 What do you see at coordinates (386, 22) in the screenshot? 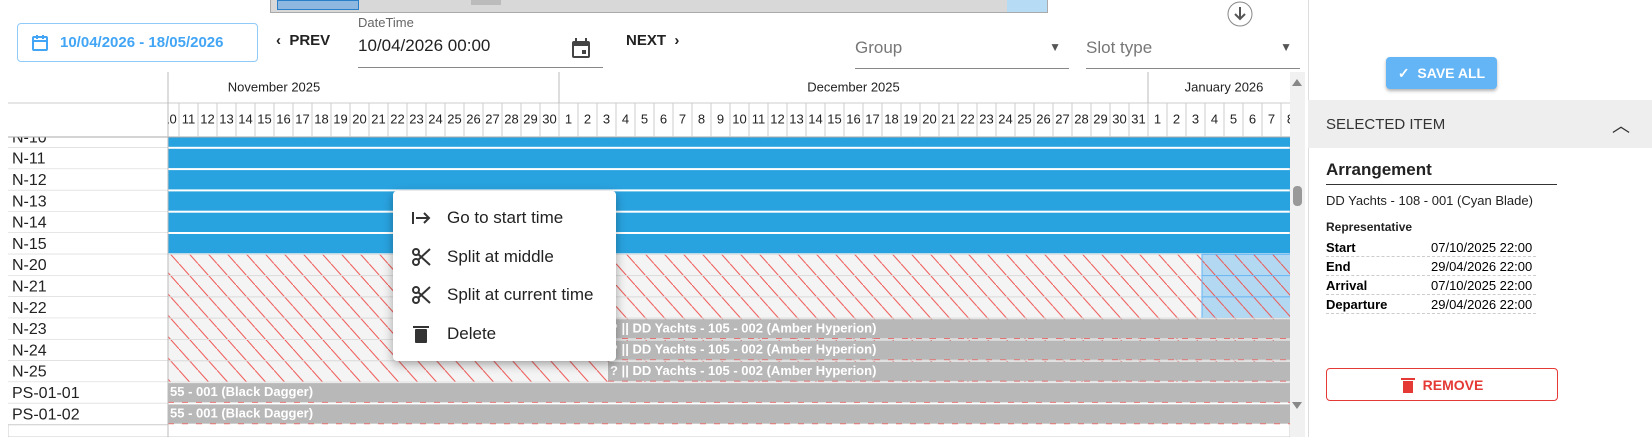
I see `datetime-label: DateTime` at bounding box center [386, 22].